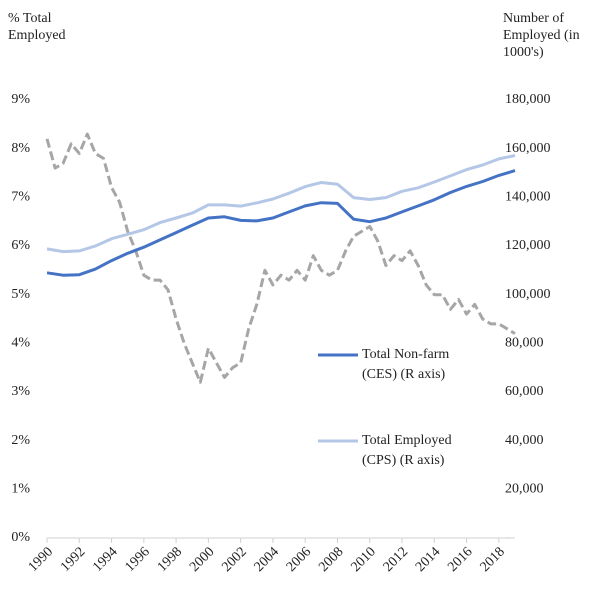 The image size is (596, 589). I want to click on y-tick-label: 1%, so click(20, 489).